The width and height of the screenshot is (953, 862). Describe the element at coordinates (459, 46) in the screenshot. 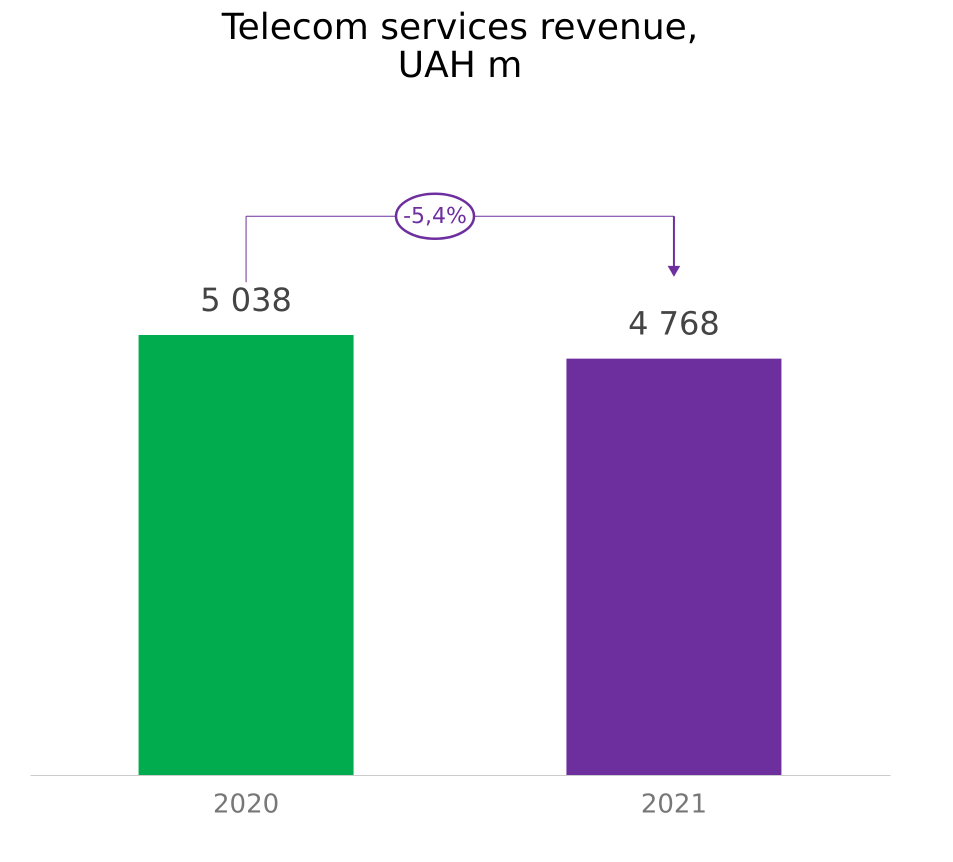

I see `chart-title: Telecom services revenue, UAH m` at that location.